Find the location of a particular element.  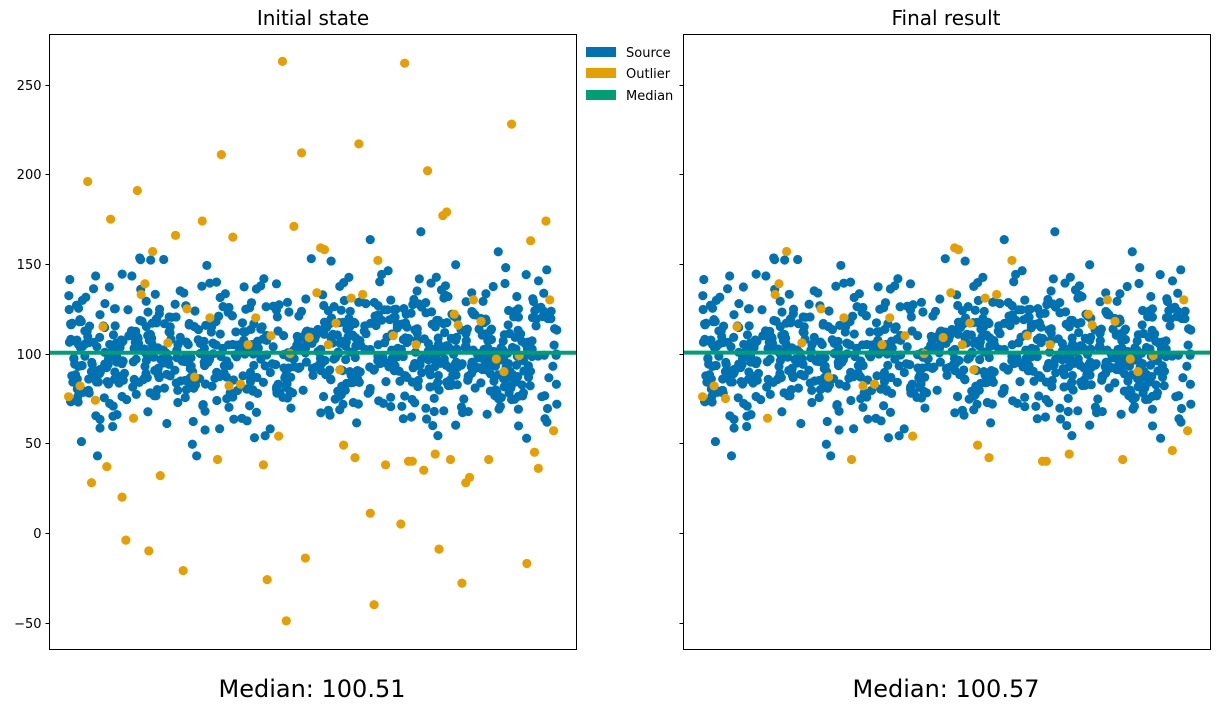

y-axis-left: −50 0 50 100 150 200 250 is located at coordinates (32, 355).